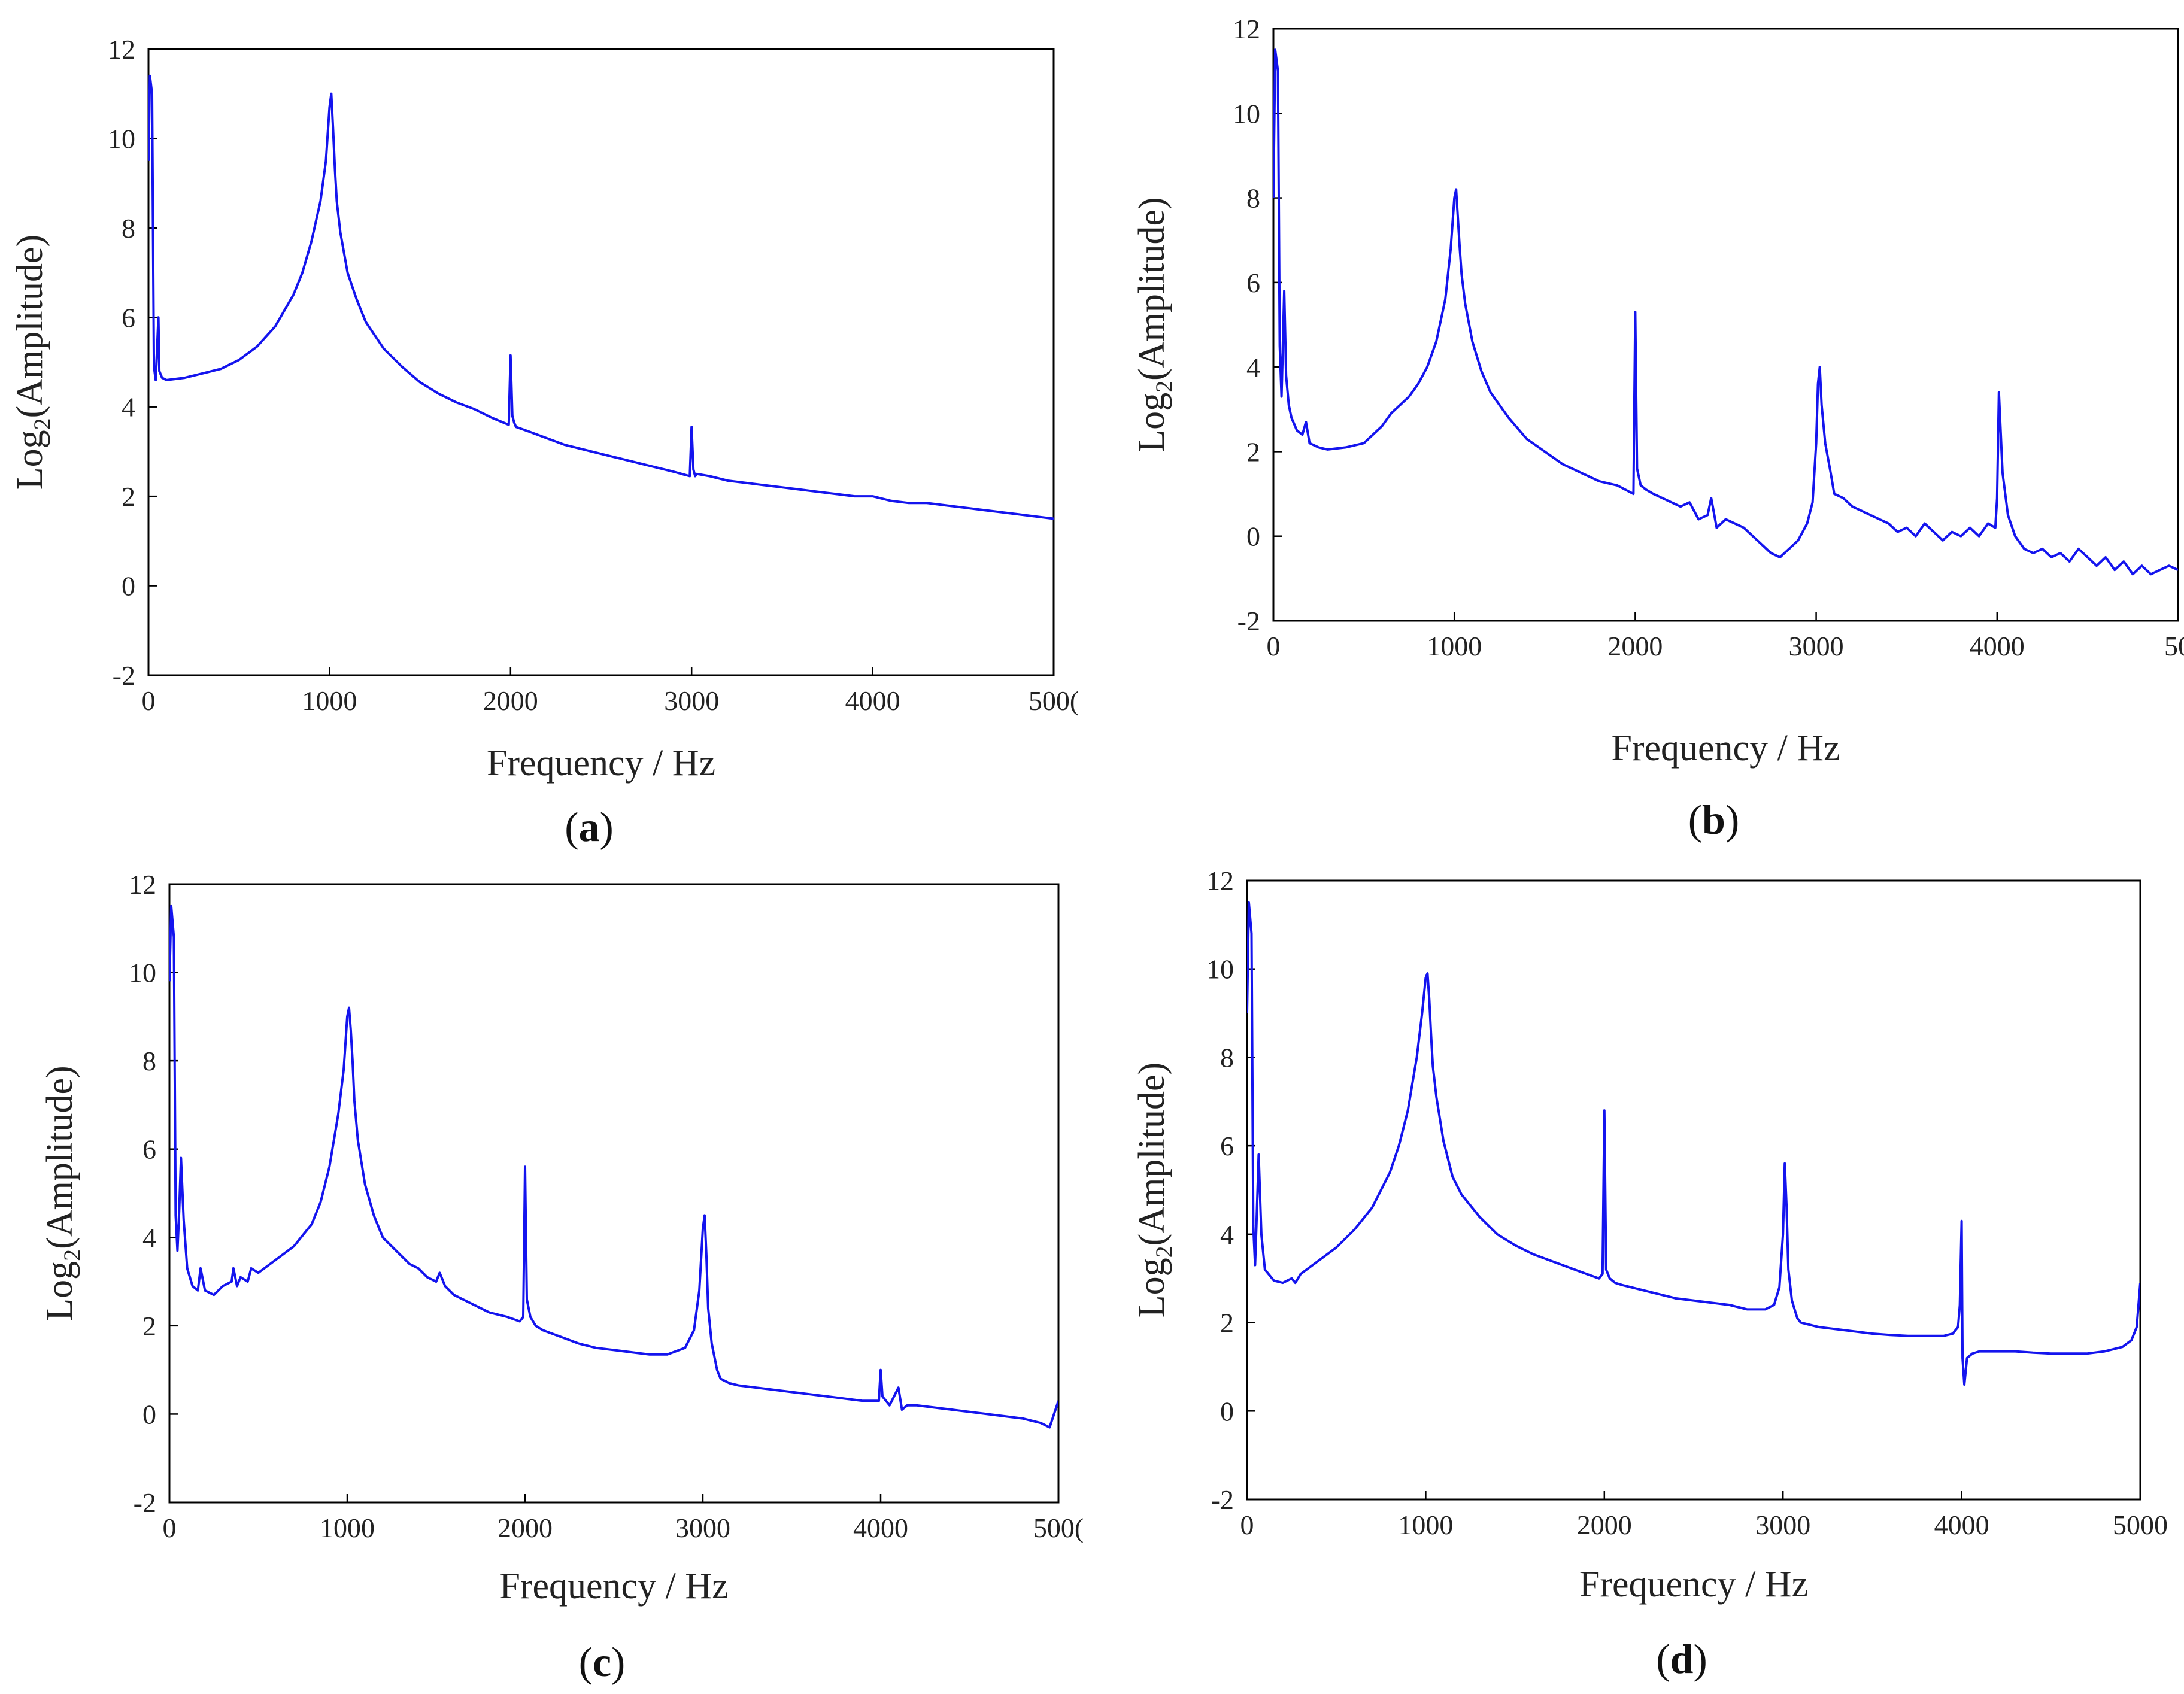 This screenshot has width=2184, height=1694. What do you see at coordinates (1227, 1057) in the screenshot?
I see `chart-d-y-tick-label-8: 8` at bounding box center [1227, 1057].